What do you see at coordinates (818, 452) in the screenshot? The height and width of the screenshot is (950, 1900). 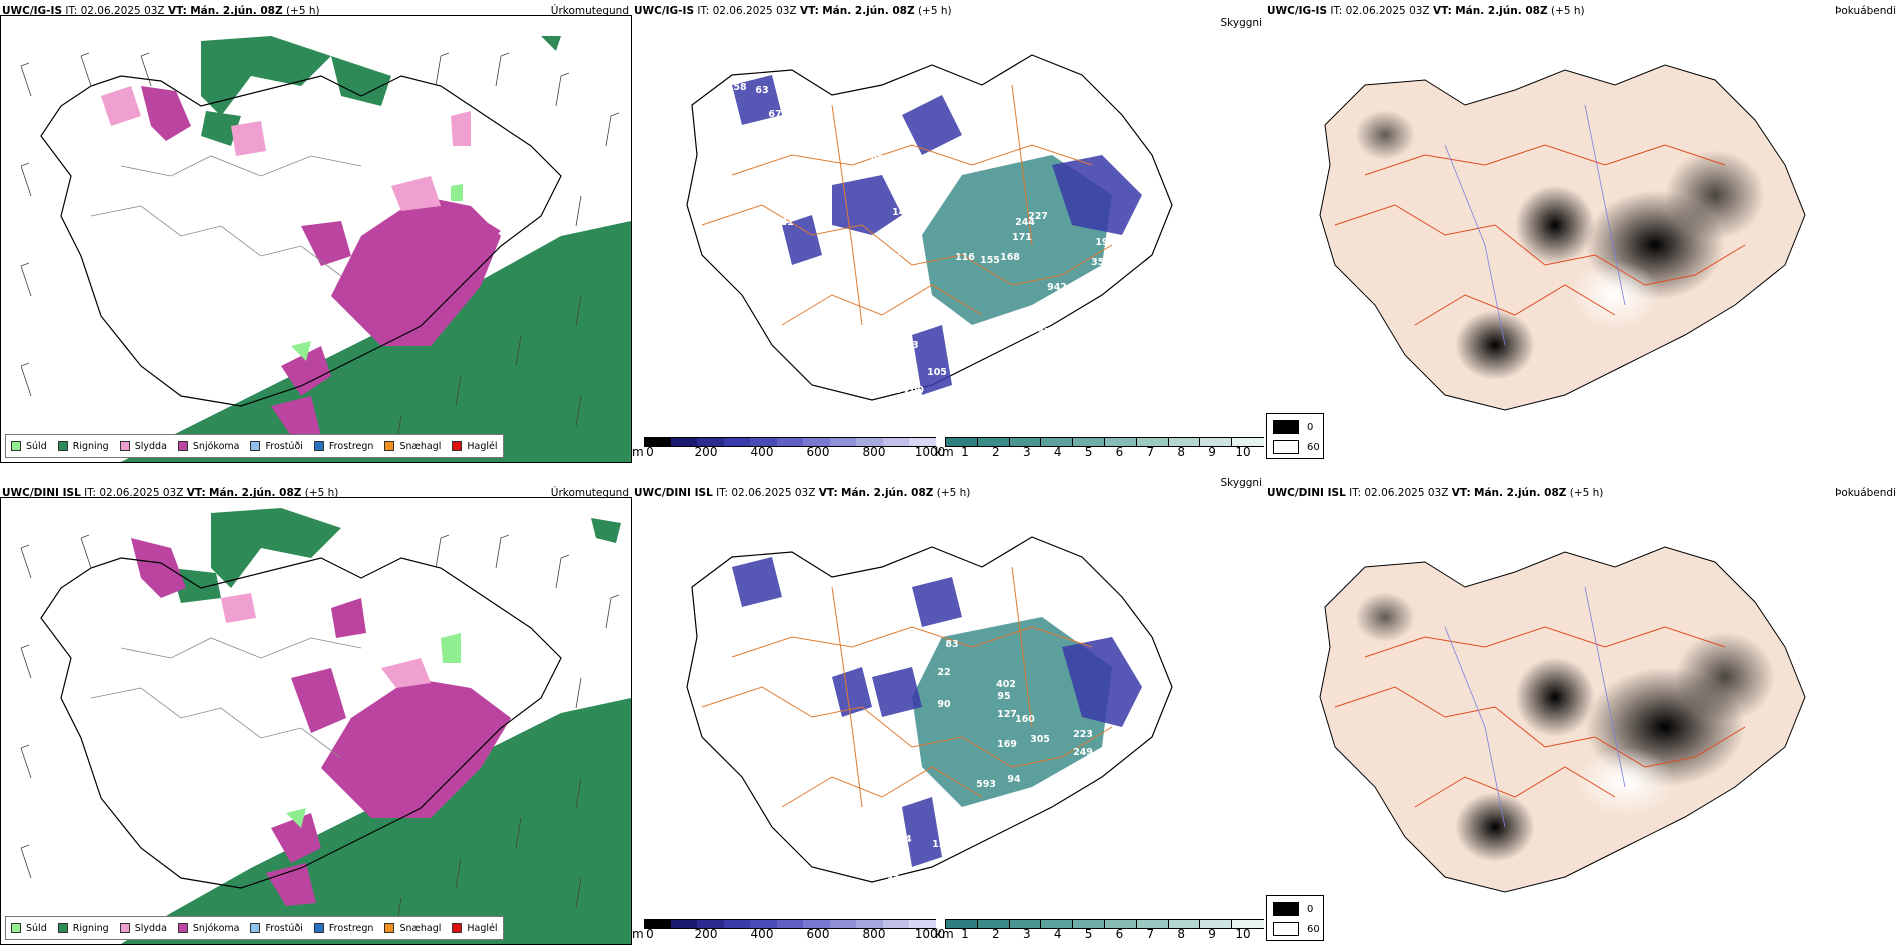 I see `ceiling-tick-label: 600` at bounding box center [818, 452].